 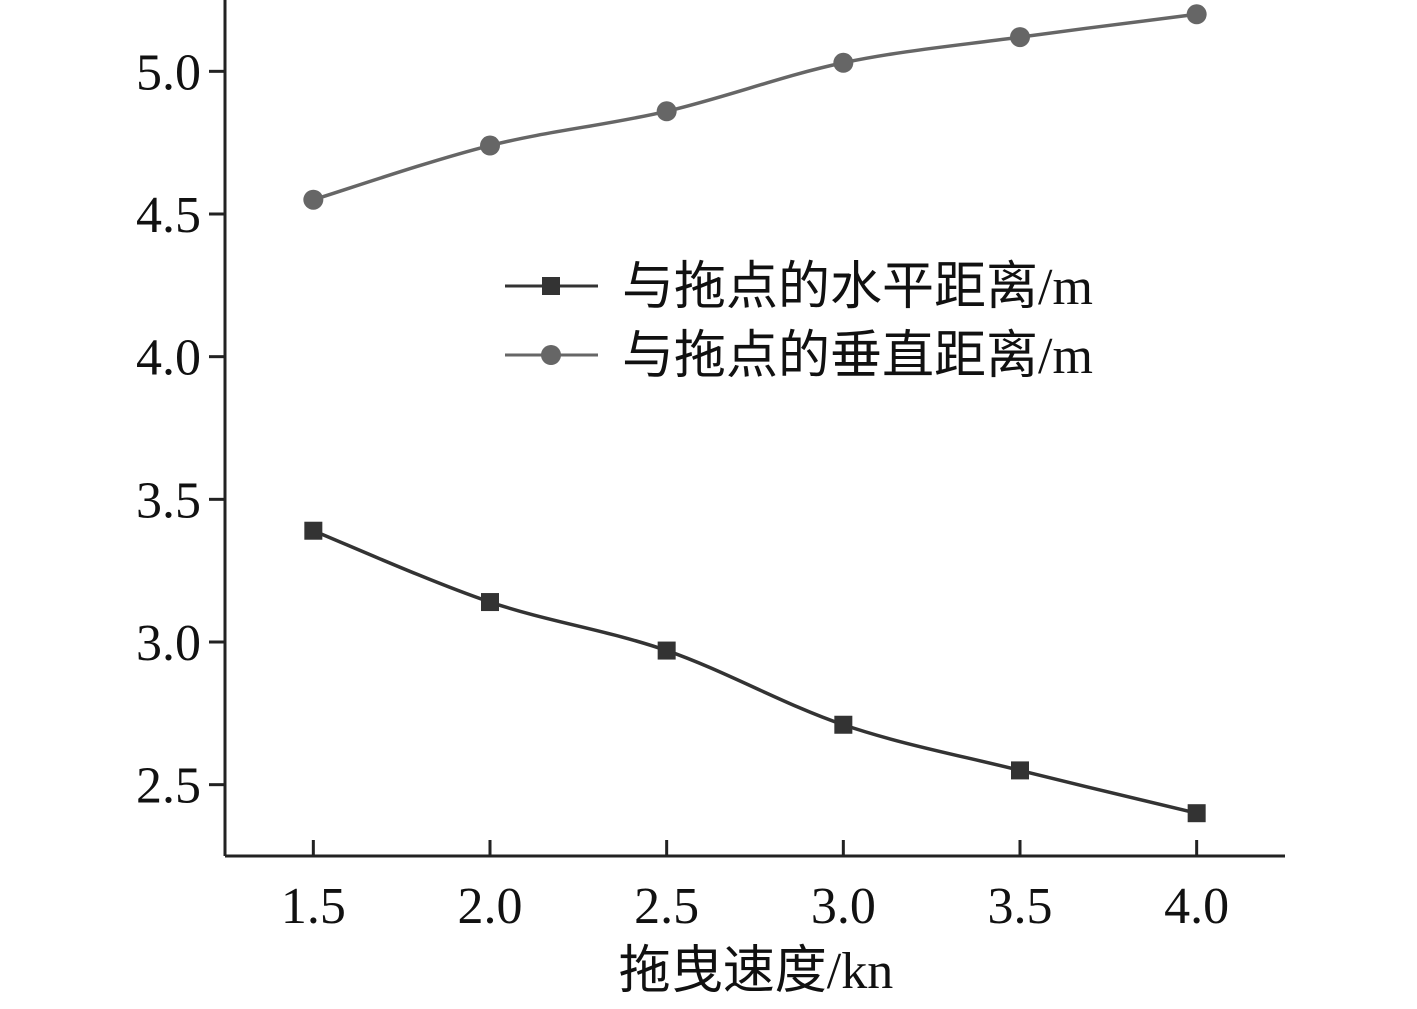 What do you see at coordinates (180, 429) in the screenshot?
I see `y-ticks: 2.5 3.0 3.5 4.0 4.5 5.0` at bounding box center [180, 429].